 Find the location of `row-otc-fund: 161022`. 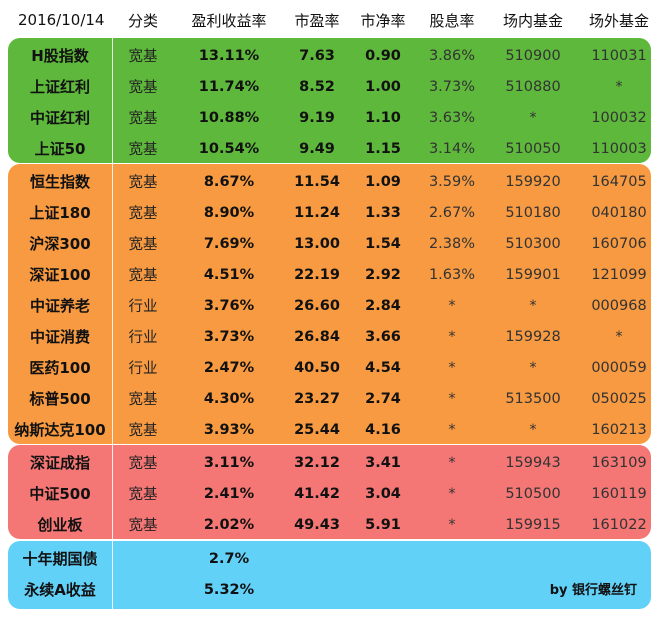

row-otc-fund: 161022 is located at coordinates (619, 524).